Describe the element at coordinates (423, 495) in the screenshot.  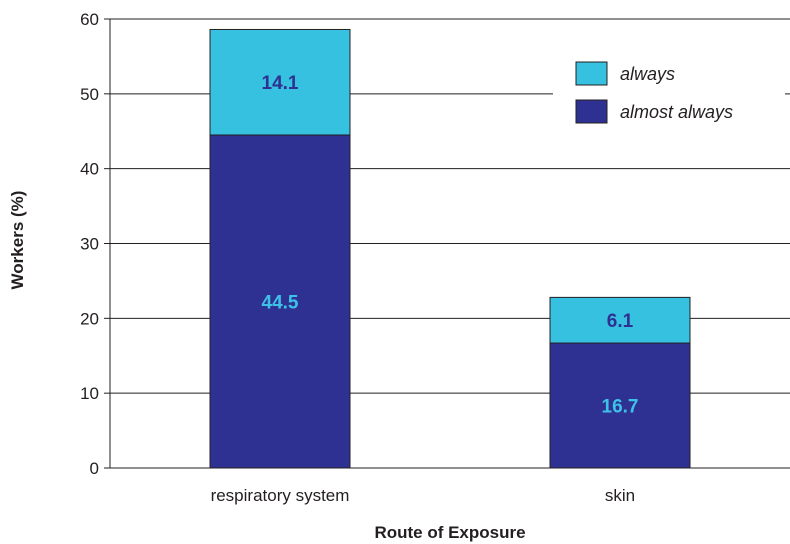
I see `x-tick-labels: respiratory system skin` at that location.